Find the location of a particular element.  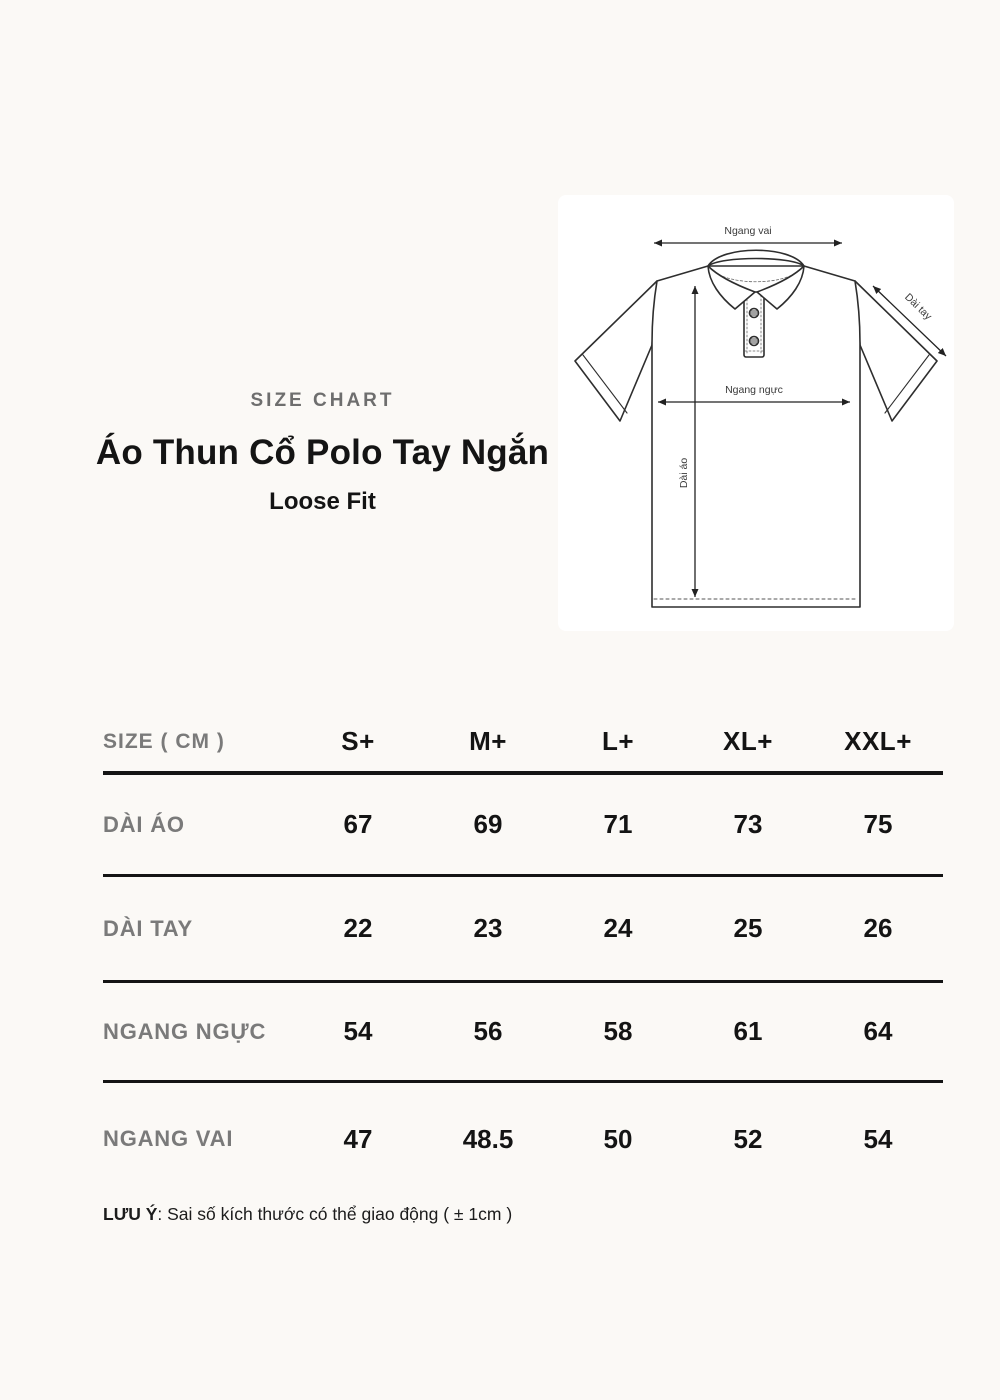

polo-measurement-diagram: Ngang vai Dài tay Ngang ngực Dài áo is located at coordinates (756, 413).